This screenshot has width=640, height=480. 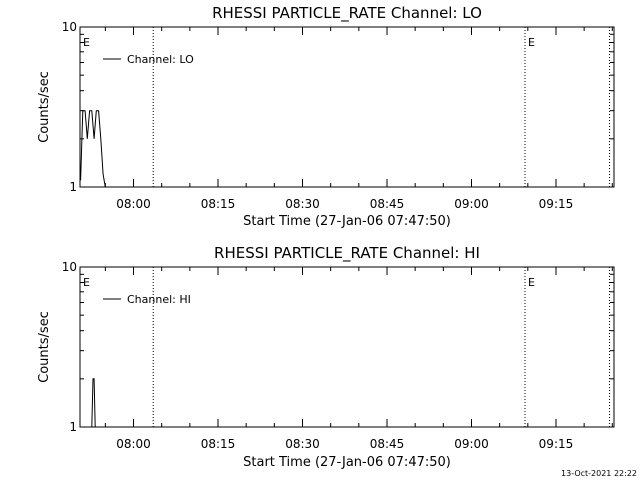 I want to click on hi-chart-title: RHESSI PARTICLE_RATE Channel: HI, so click(x=347, y=253).